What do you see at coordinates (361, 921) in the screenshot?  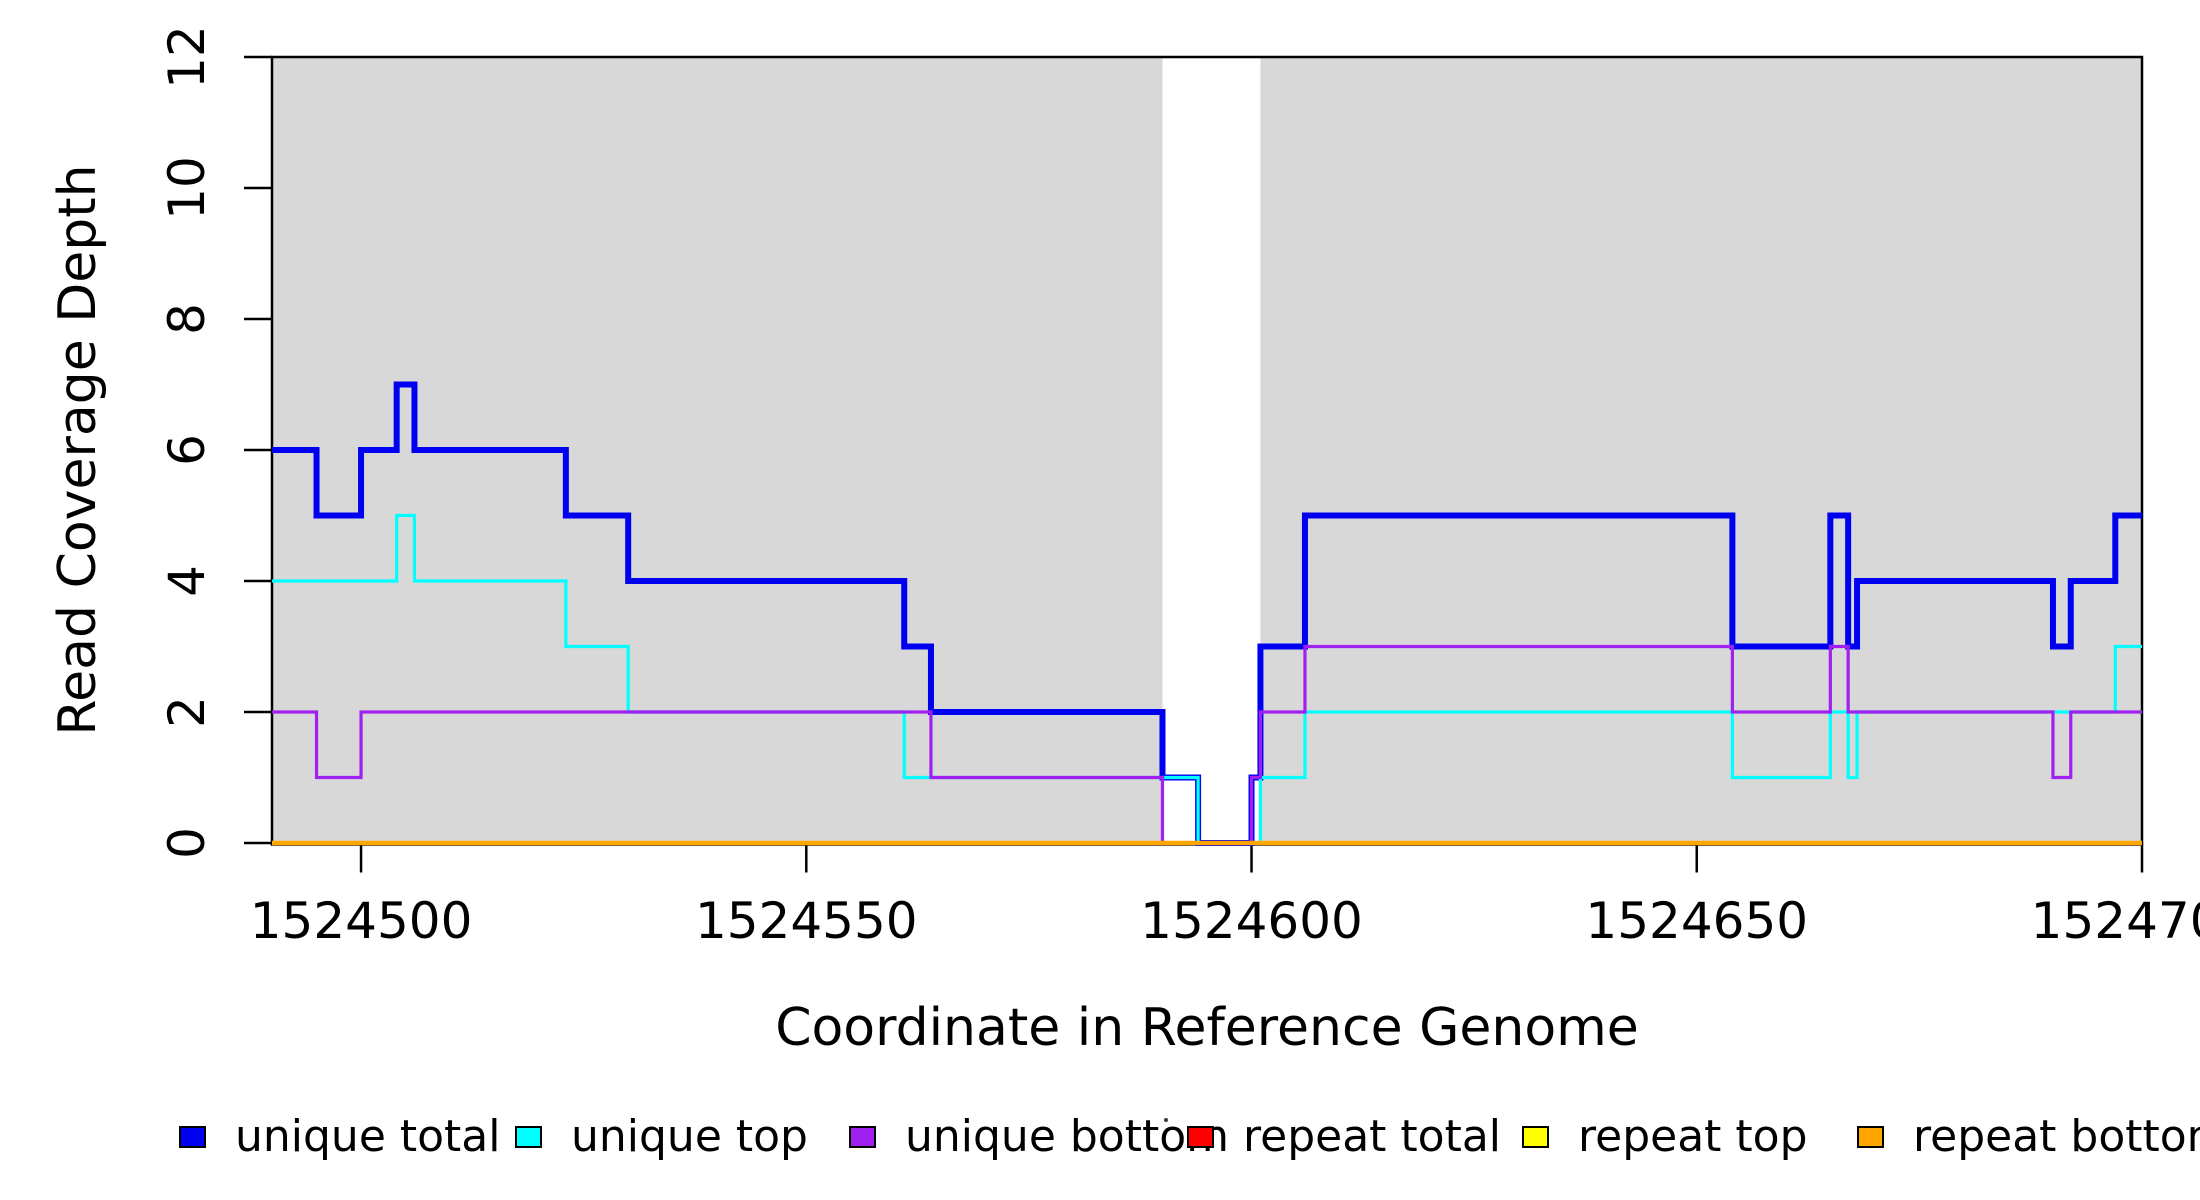 I see `x-tick-label: 1524500` at bounding box center [361, 921].